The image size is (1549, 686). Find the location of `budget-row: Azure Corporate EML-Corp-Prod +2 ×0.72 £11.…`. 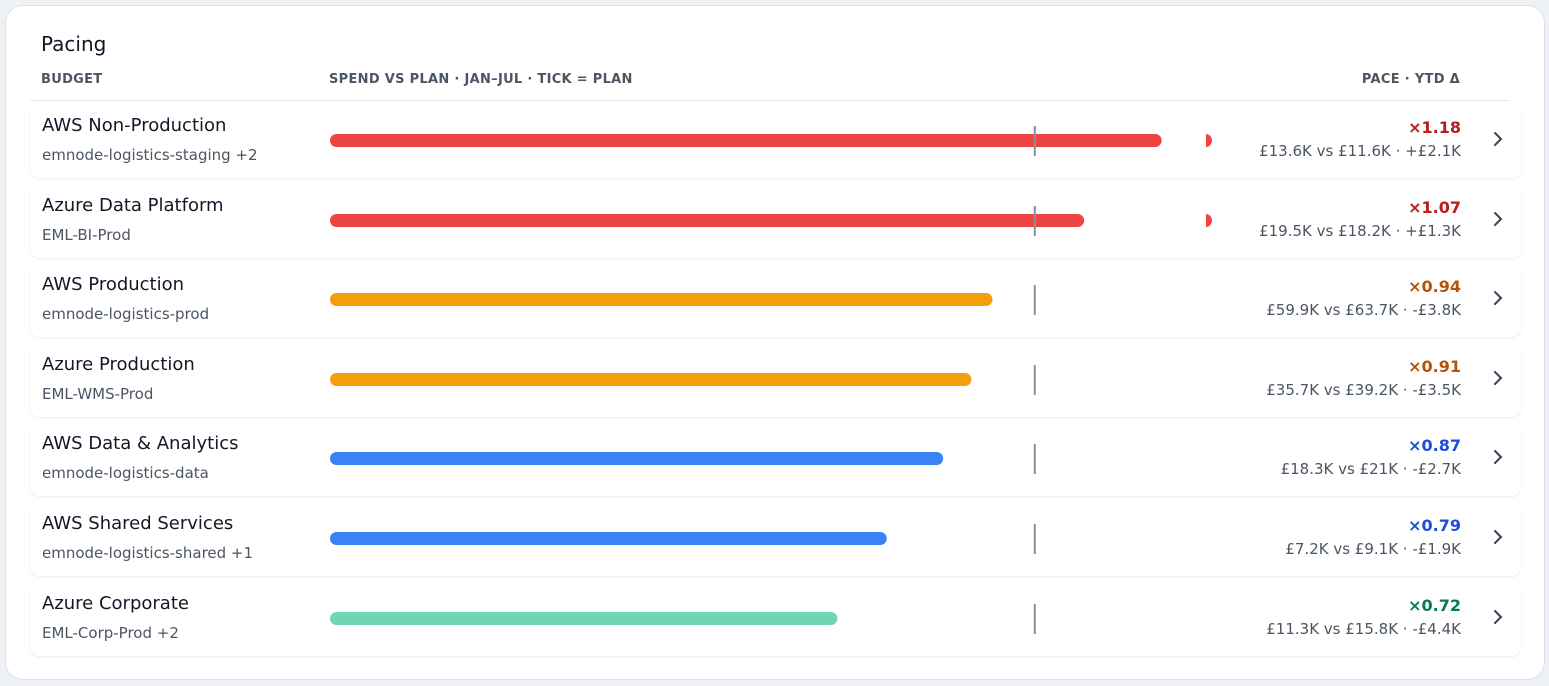

budget-row: Azure Corporate EML-Corp-Prod +2 ×0.72 £11.… is located at coordinates (775, 617).